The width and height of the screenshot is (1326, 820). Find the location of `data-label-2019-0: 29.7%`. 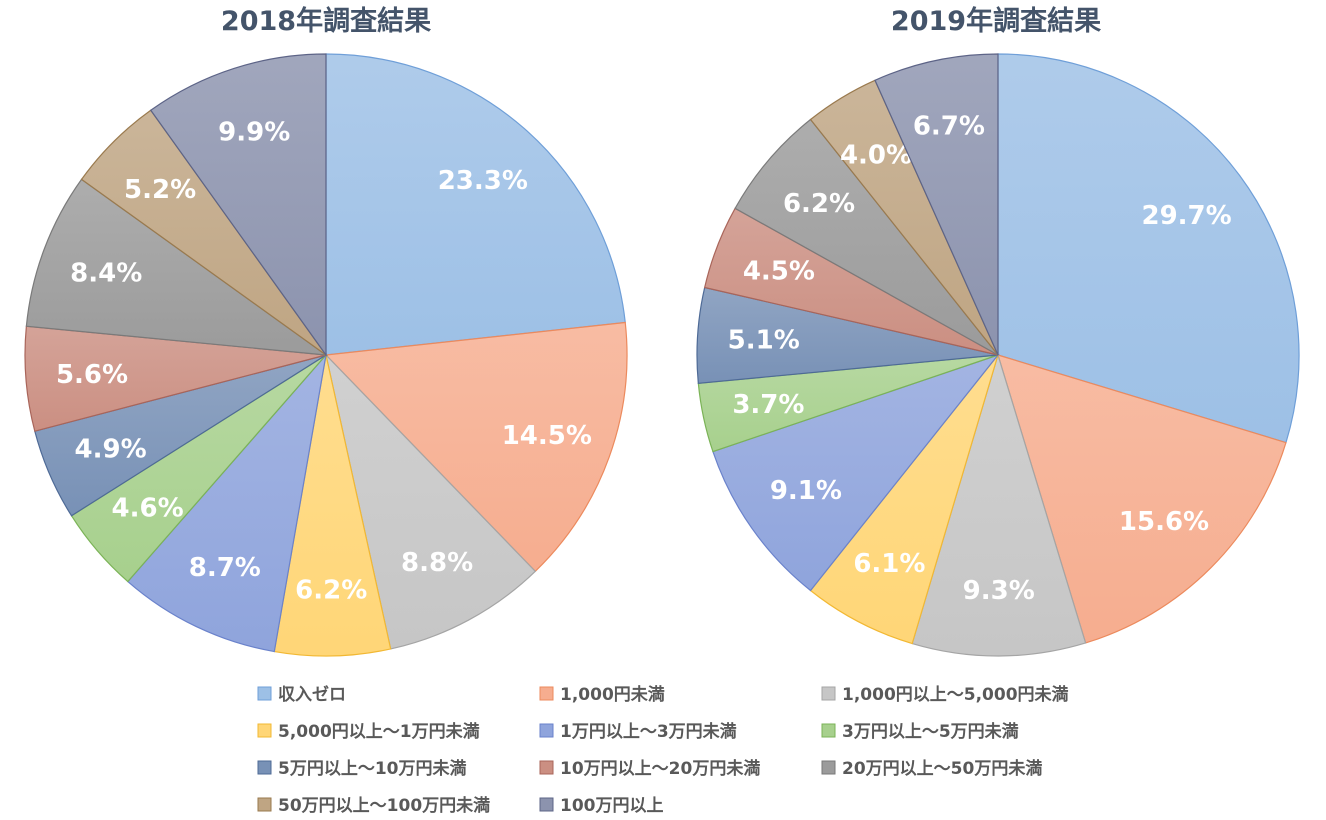

data-label-2019-0: 29.7% is located at coordinates (1186, 216).